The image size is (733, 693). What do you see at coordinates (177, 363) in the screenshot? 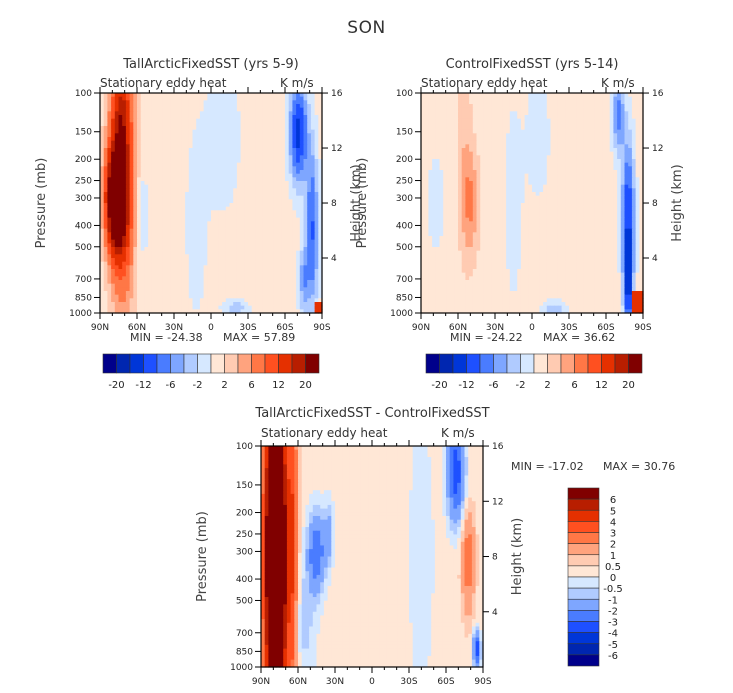
I see `colorbar-box` at bounding box center [177, 363].